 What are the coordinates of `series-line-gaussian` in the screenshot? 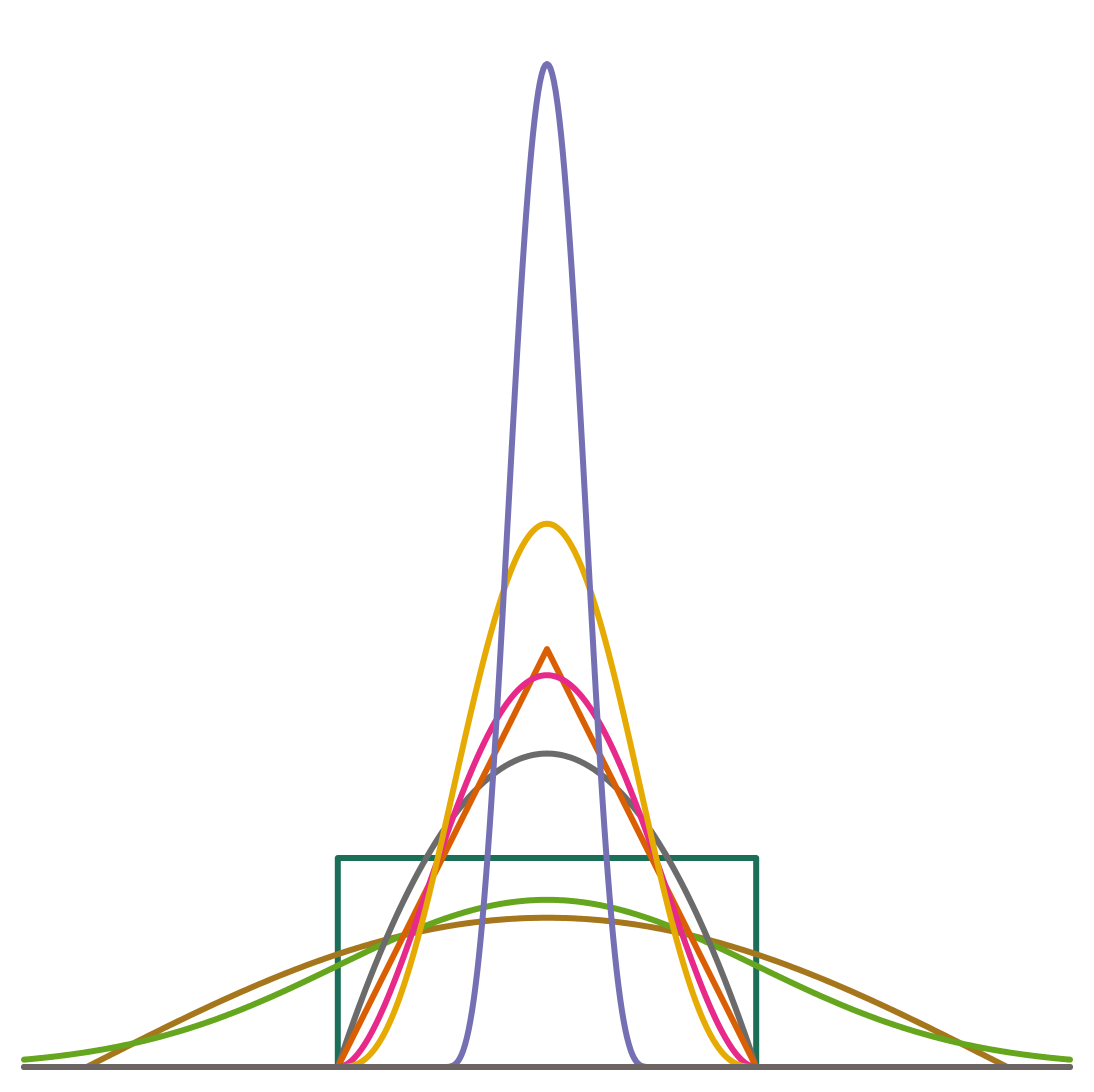 It's located at (547, 979).